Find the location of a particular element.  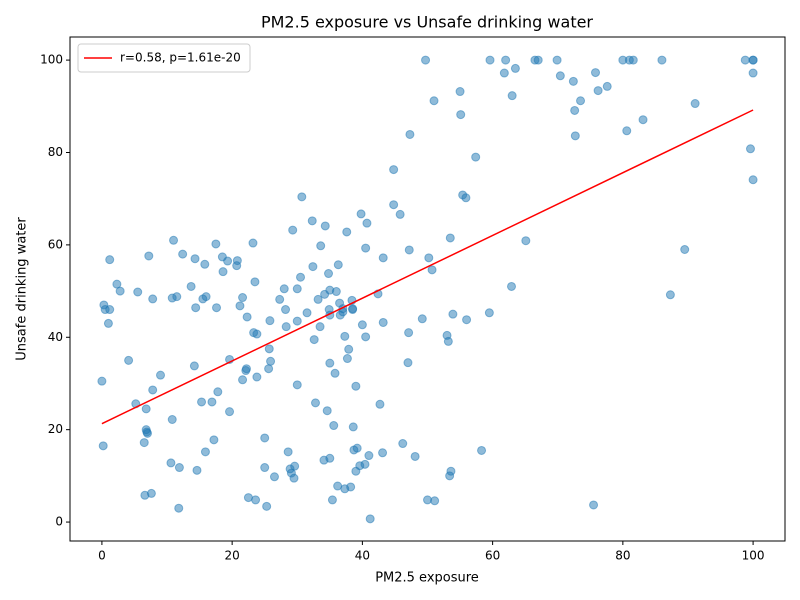

x-tick-label: 80 is located at coordinates (622, 556).